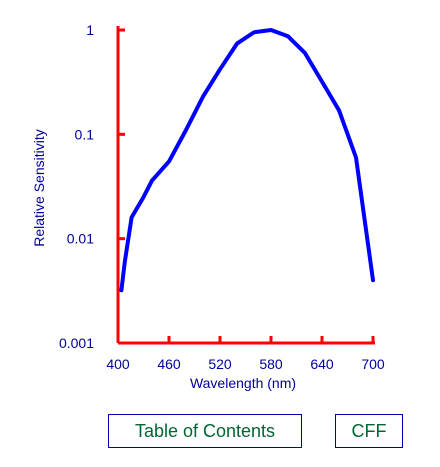 The height and width of the screenshot is (467, 440). Describe the element at coordinates (243, 383) in the screenshot. I see `x-axis-title: Wavelength (nm)` at that location.